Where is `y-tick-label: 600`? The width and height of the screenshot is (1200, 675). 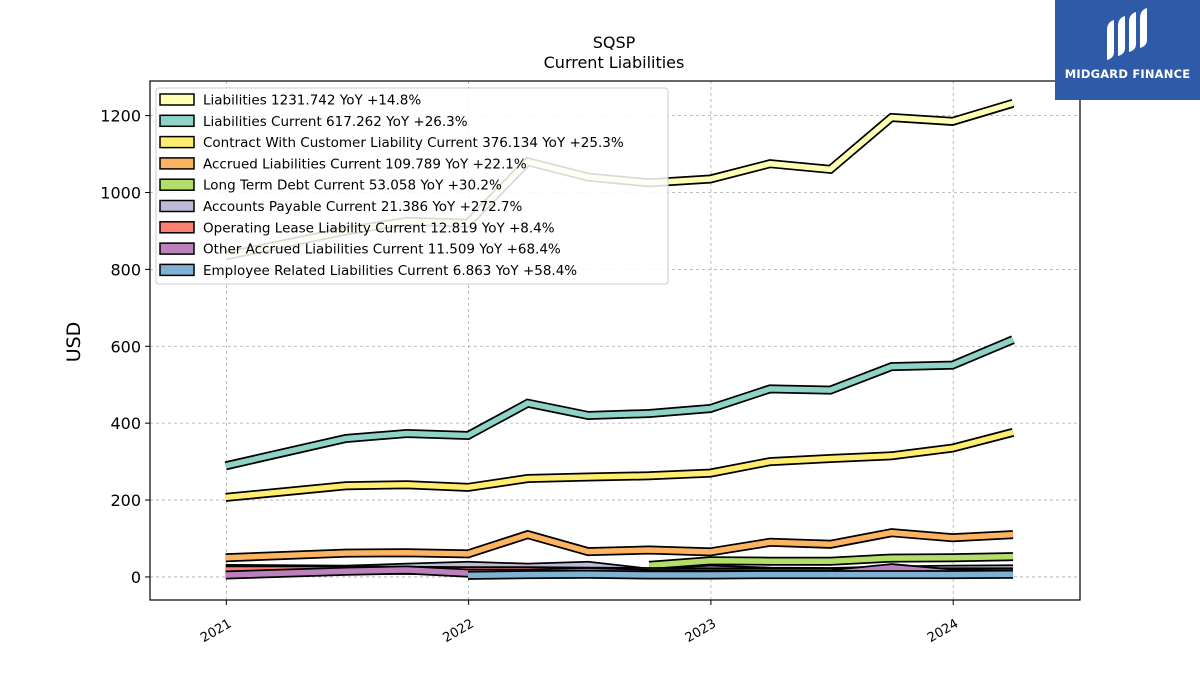 y-tick-label: 600 is located at coordinates (125, 346).